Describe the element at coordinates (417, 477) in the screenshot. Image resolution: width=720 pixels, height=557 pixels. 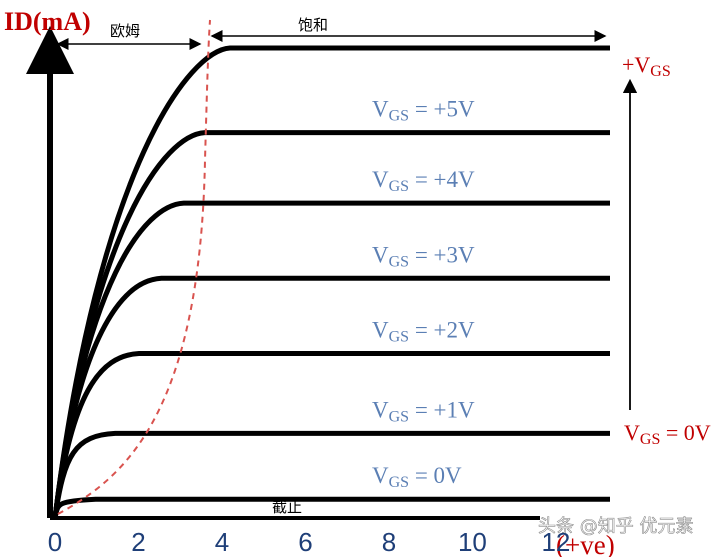
I see `vgs-label: VGS = 0V` at that location.